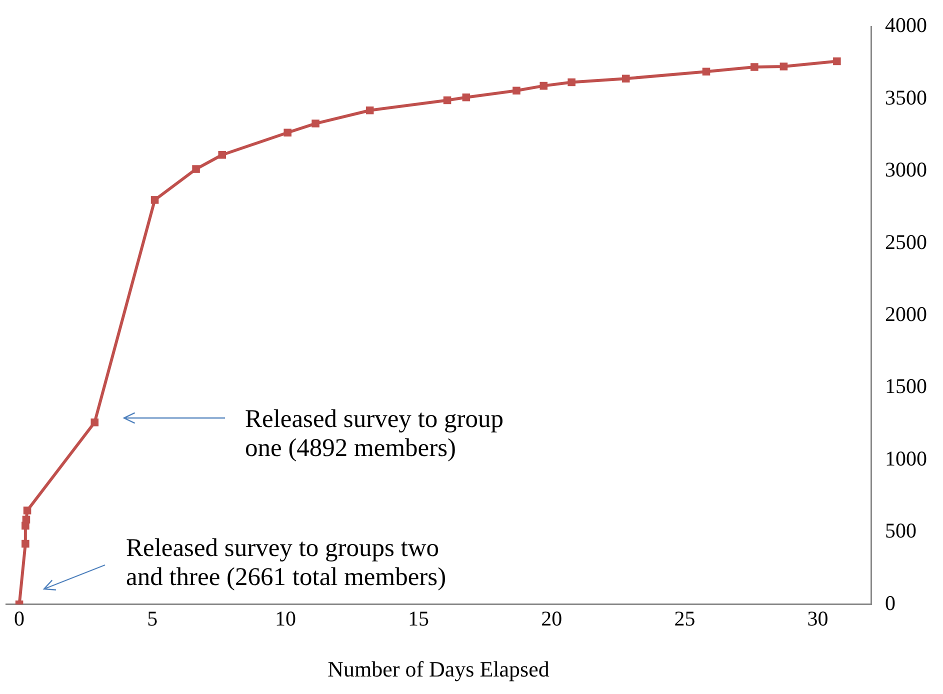  I want to click on x-tick-label: 15, so click(419, 618).